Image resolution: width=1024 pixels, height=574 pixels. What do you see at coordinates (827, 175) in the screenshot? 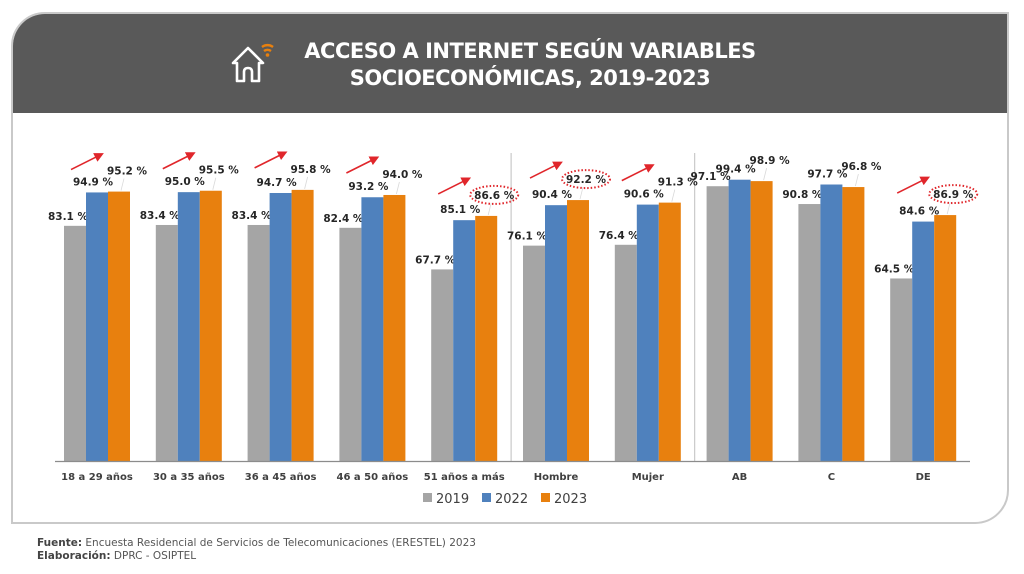
I see `data-label-2022: 97.7 %` at bounding box center [827, 175].